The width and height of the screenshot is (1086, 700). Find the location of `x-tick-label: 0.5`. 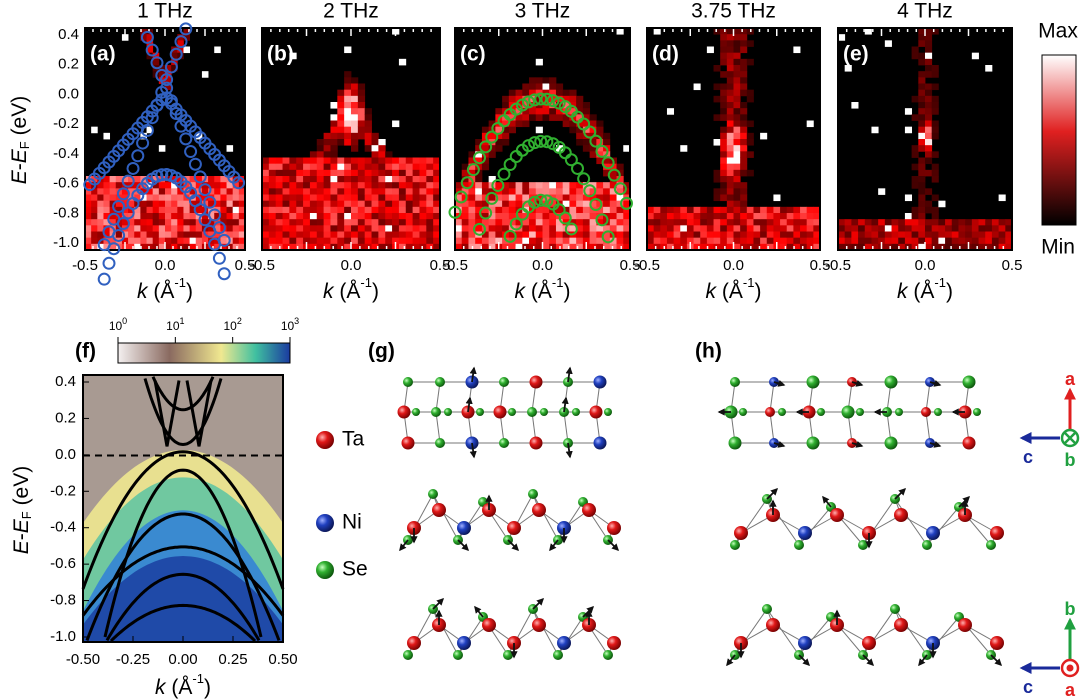

x-tick-label: 0.5 is located at coordinates (440, 265).